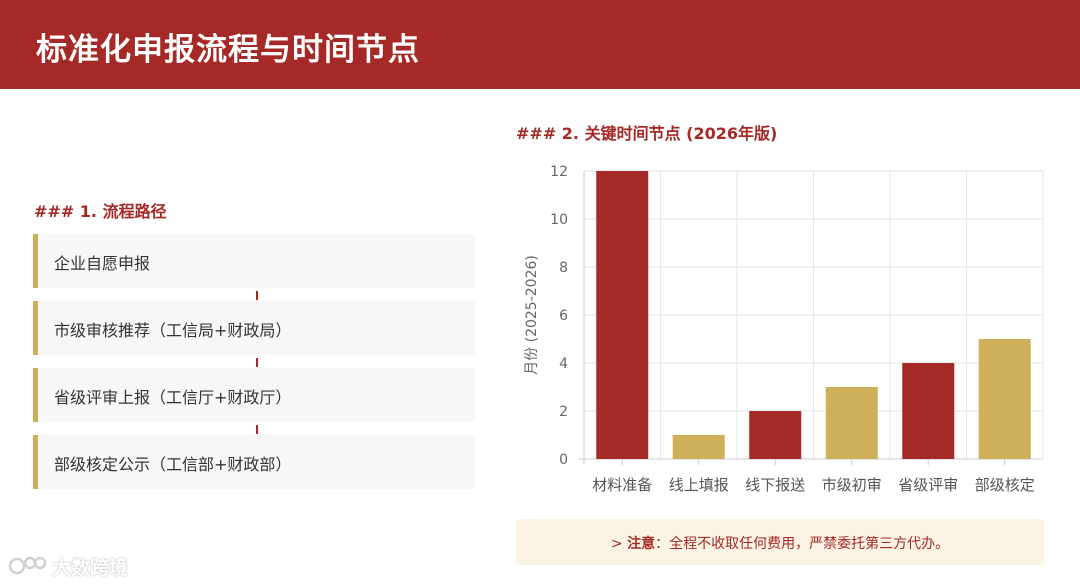 The image size is (1080, 586). Describe the element at coordinates (559, 220) in the screenshot. I see `y-tick-label: 10` at that location.